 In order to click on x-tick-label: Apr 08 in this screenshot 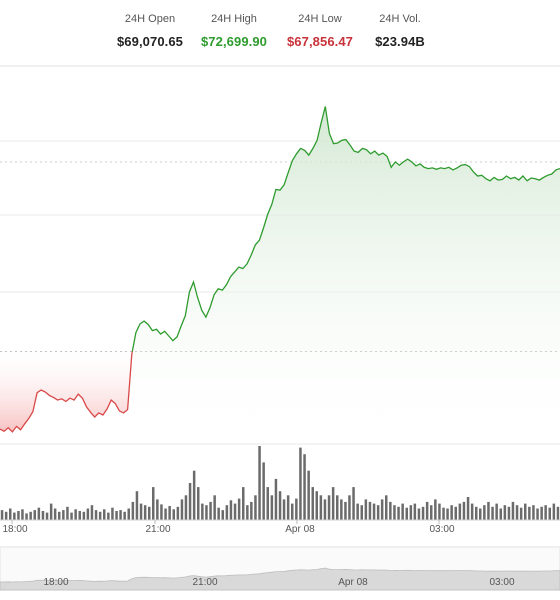, I will do `click(300, 529)`.